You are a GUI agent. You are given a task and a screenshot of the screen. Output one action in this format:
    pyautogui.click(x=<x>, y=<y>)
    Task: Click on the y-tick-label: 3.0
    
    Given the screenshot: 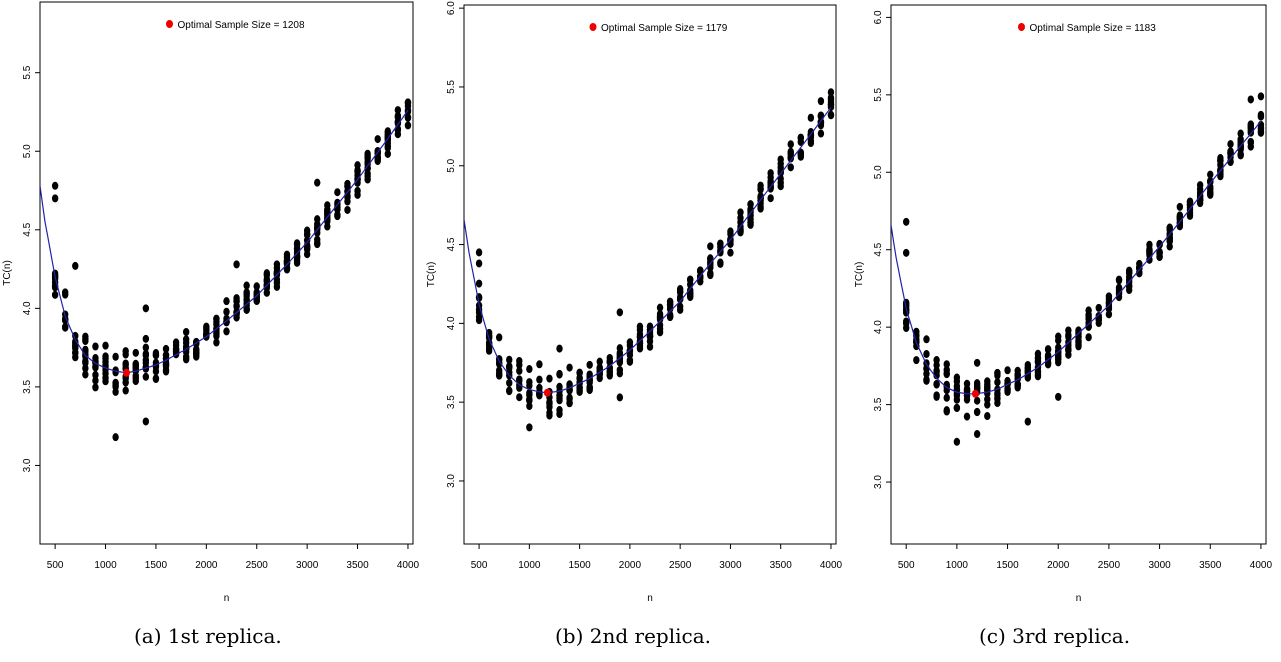 What is the action you would take?
    pyautogui.click(x=451, y=481)
    